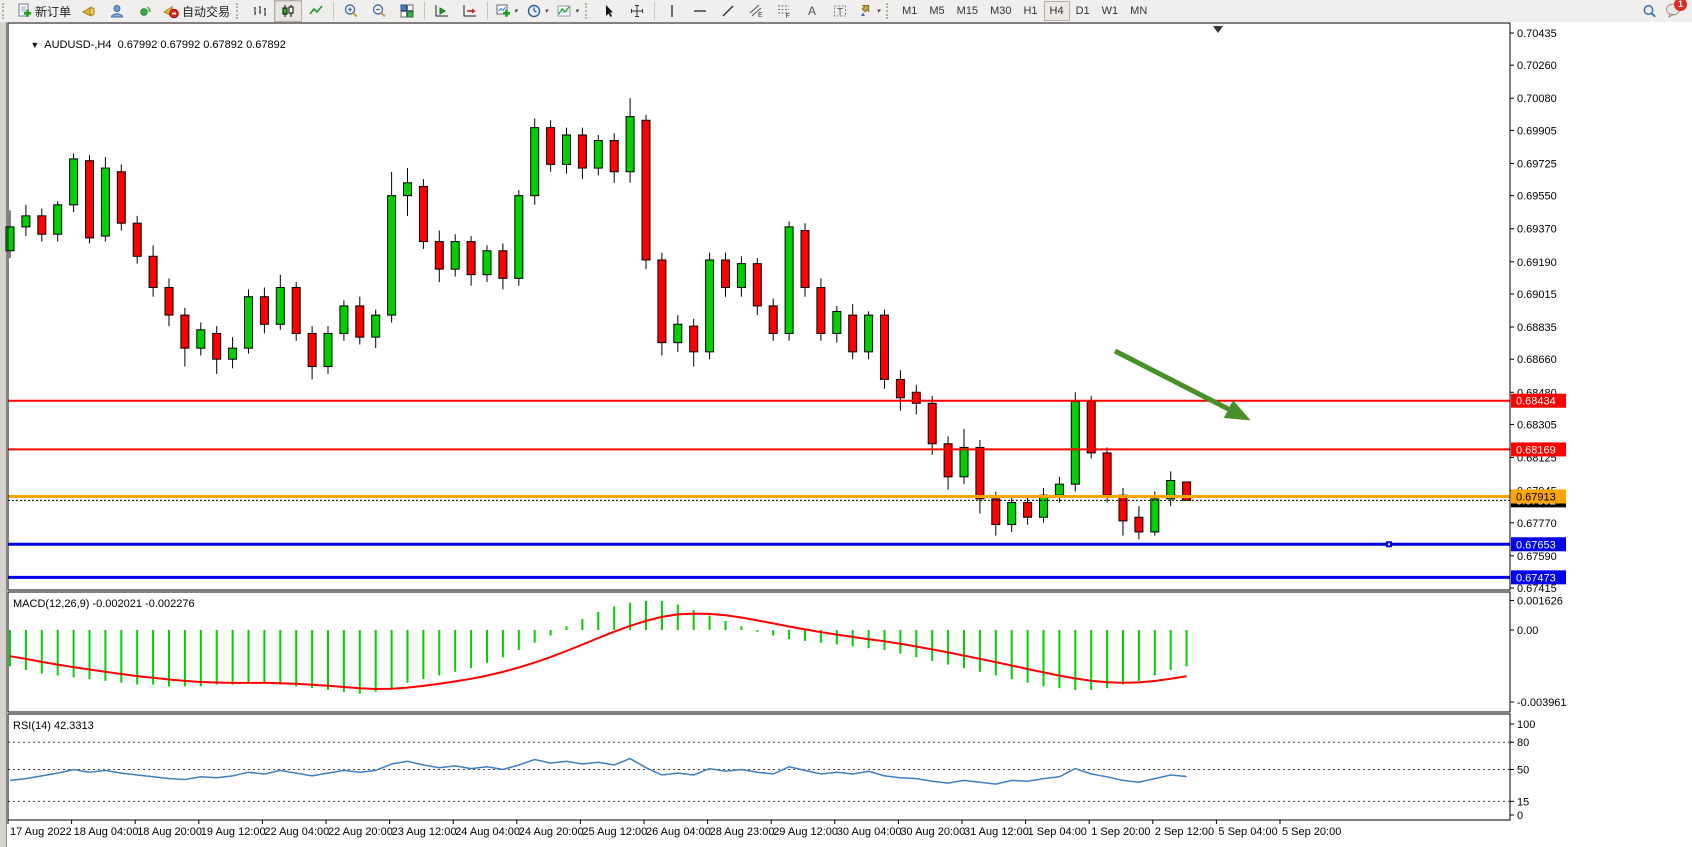  I want to click on one-click-trading-arrow-icon: ▼, so click(35, 45).